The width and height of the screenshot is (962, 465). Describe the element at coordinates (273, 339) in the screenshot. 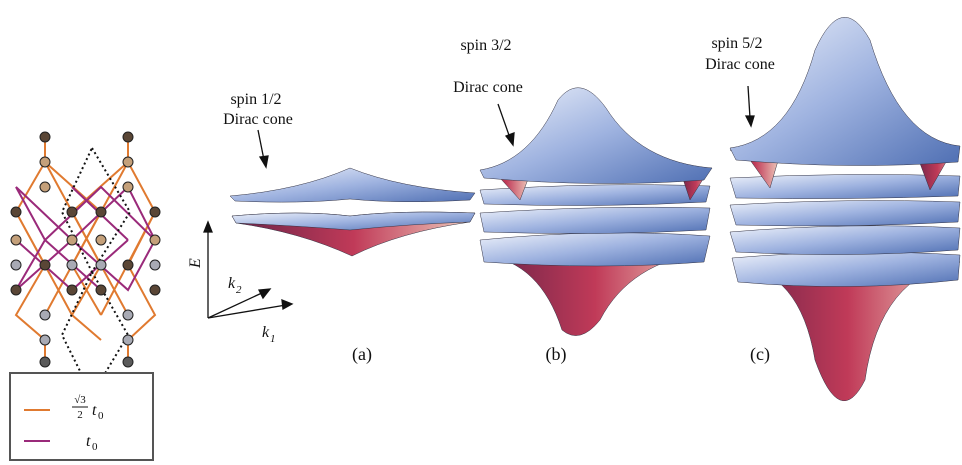

I see `axis-k1-sub: 1` at that location.